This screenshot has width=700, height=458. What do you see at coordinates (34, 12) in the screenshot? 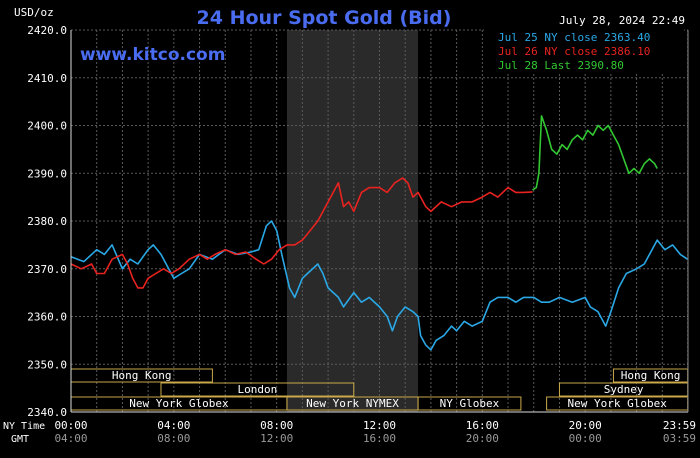
I see `units-label: USD/oz` at bounding box center [34, 12].